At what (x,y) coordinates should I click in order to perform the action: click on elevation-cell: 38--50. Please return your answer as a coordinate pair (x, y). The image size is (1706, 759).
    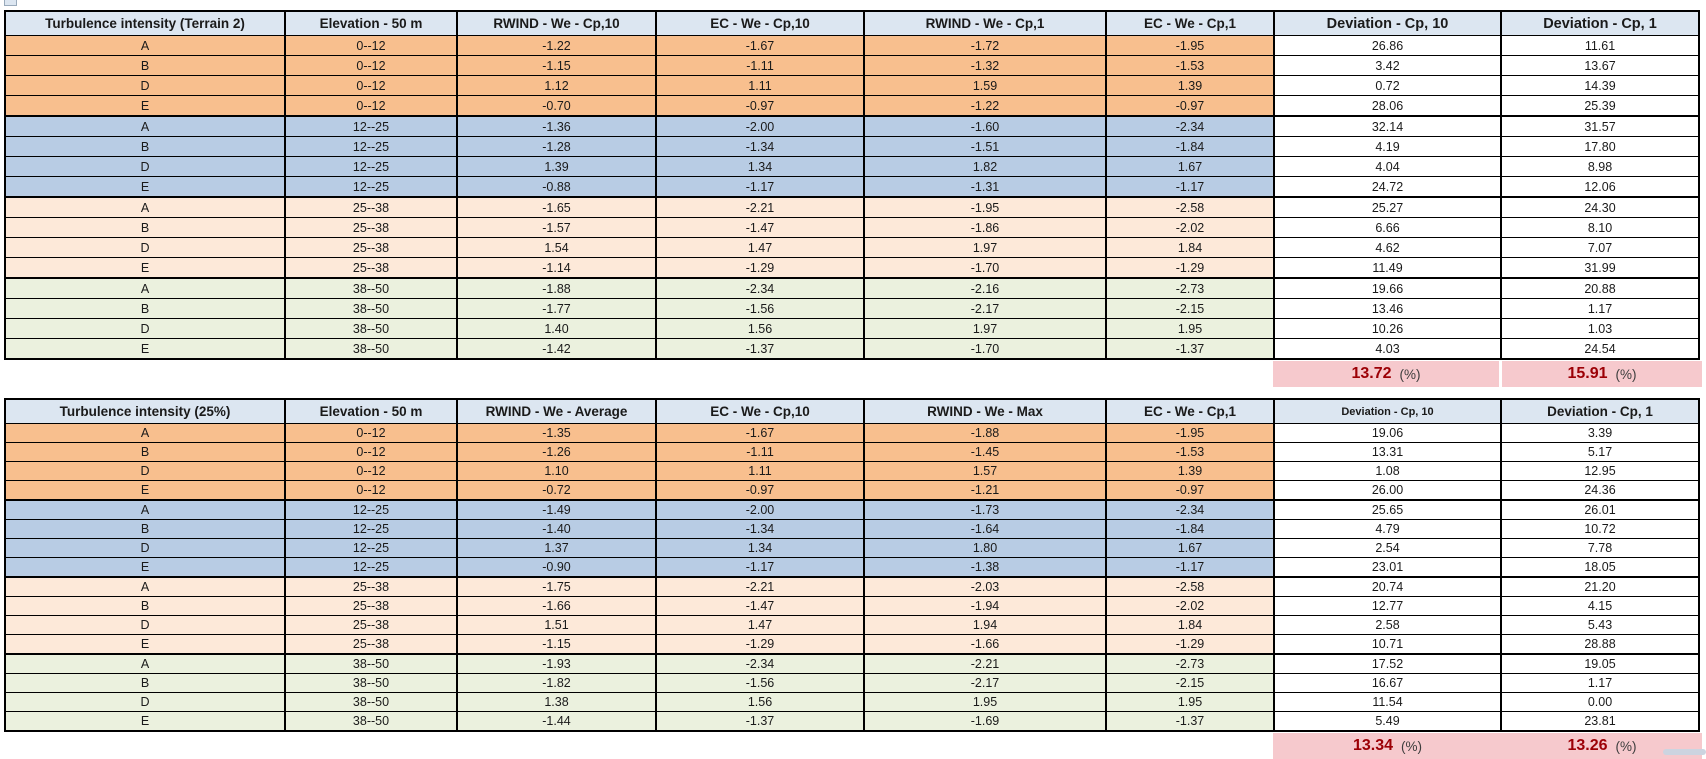
    Looking at the image, I should click on (371, 663).